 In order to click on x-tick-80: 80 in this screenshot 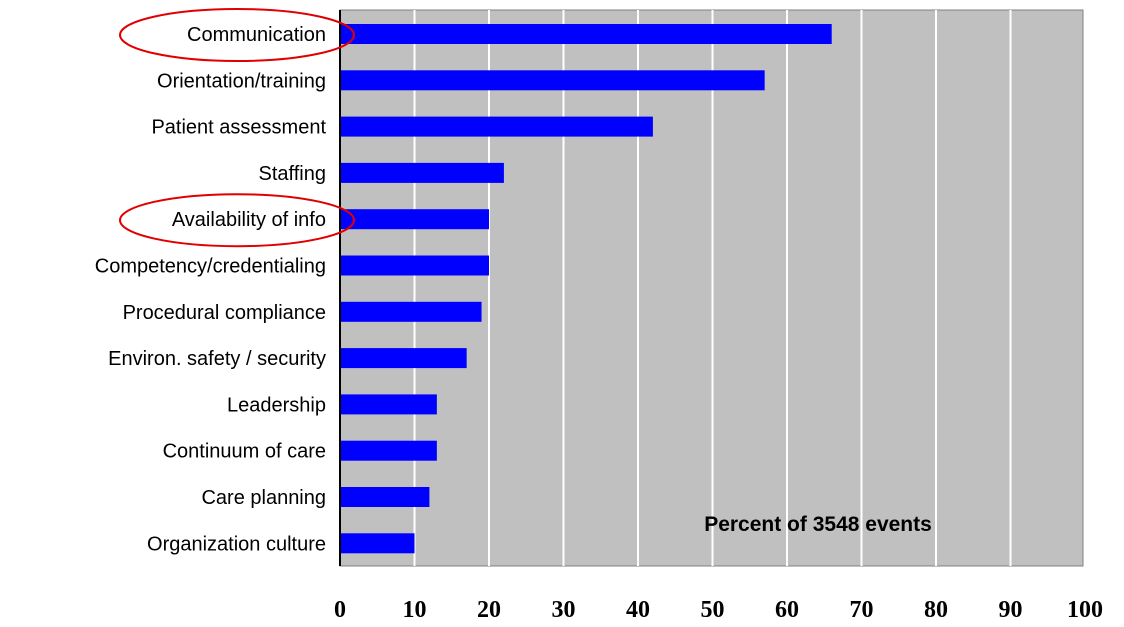, I will do `click(936, 610)`.